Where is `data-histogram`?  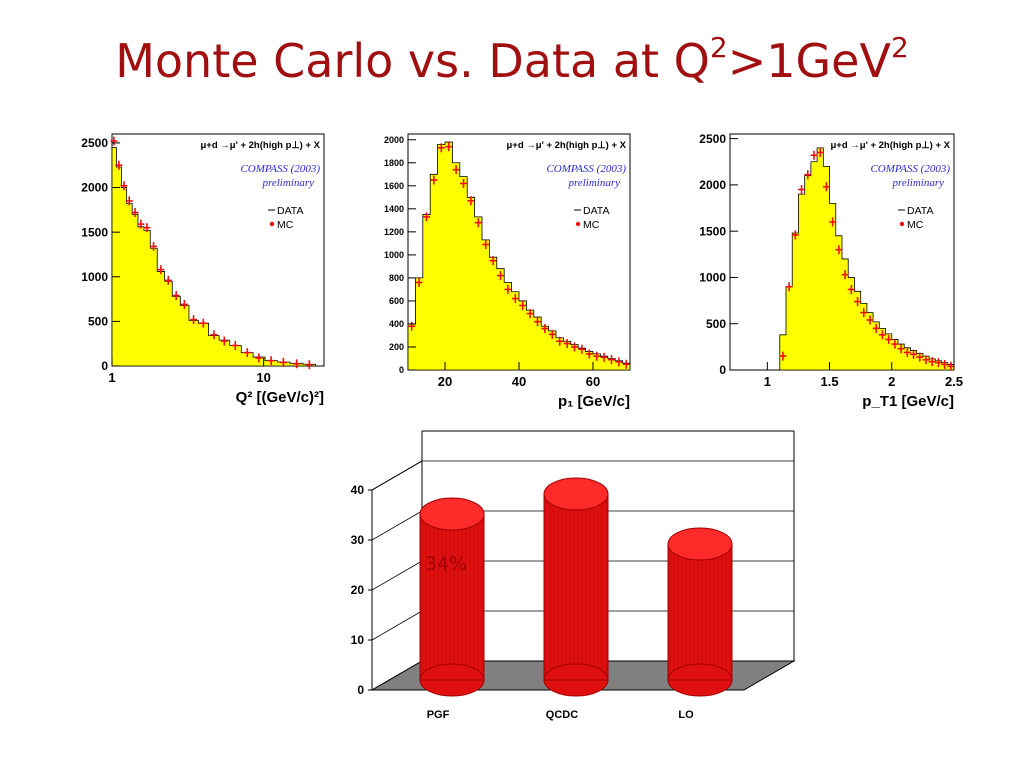 data-histogram is located at coordinates (519, 256).